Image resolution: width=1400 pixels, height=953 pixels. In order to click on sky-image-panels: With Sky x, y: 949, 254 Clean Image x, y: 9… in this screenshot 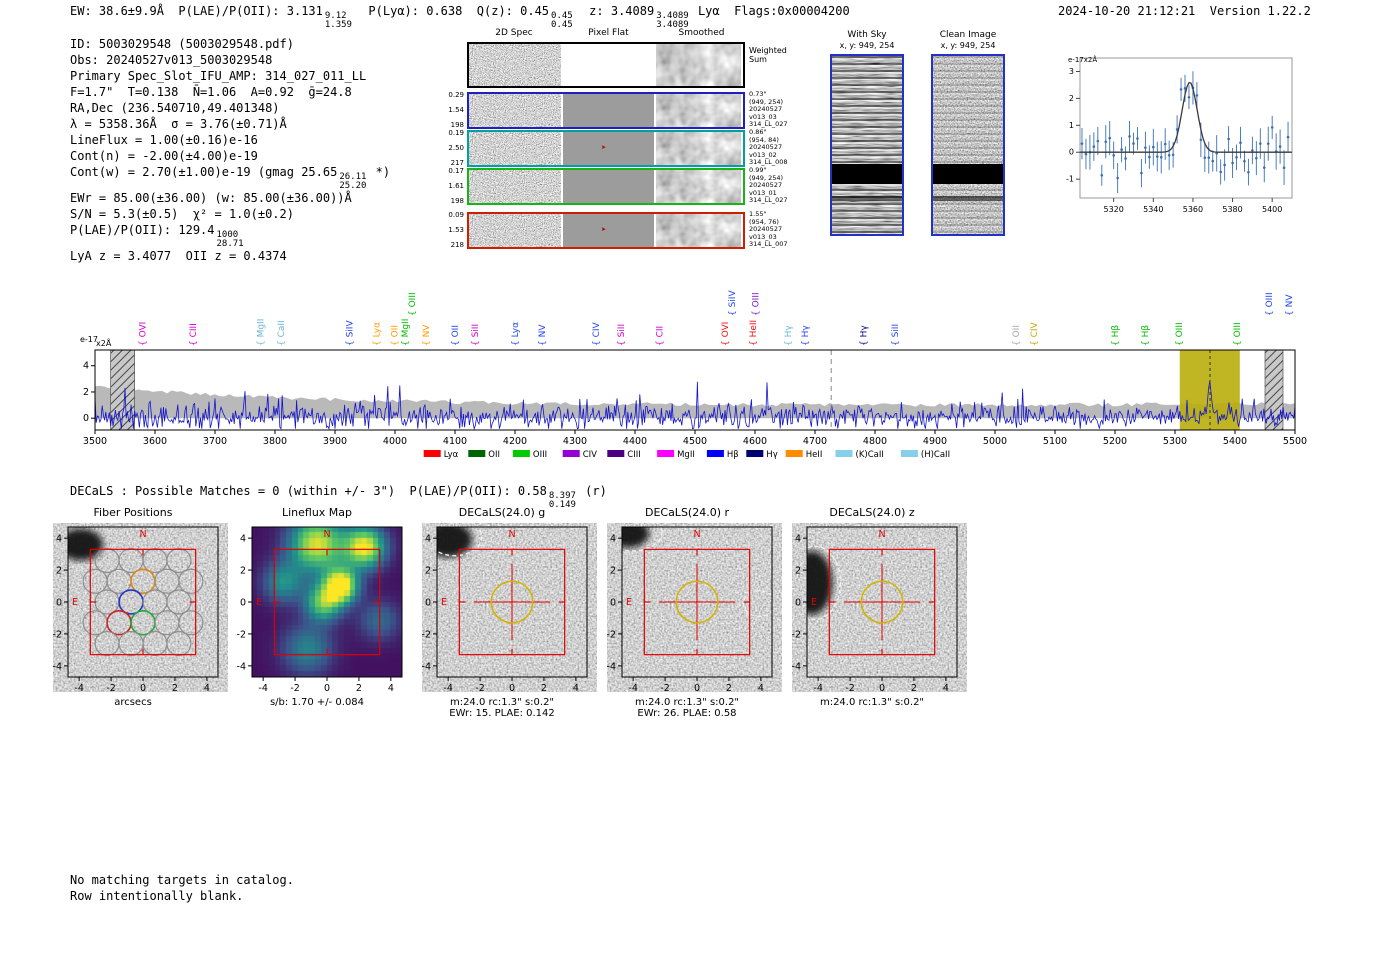, I will do `click(919, 137)`.